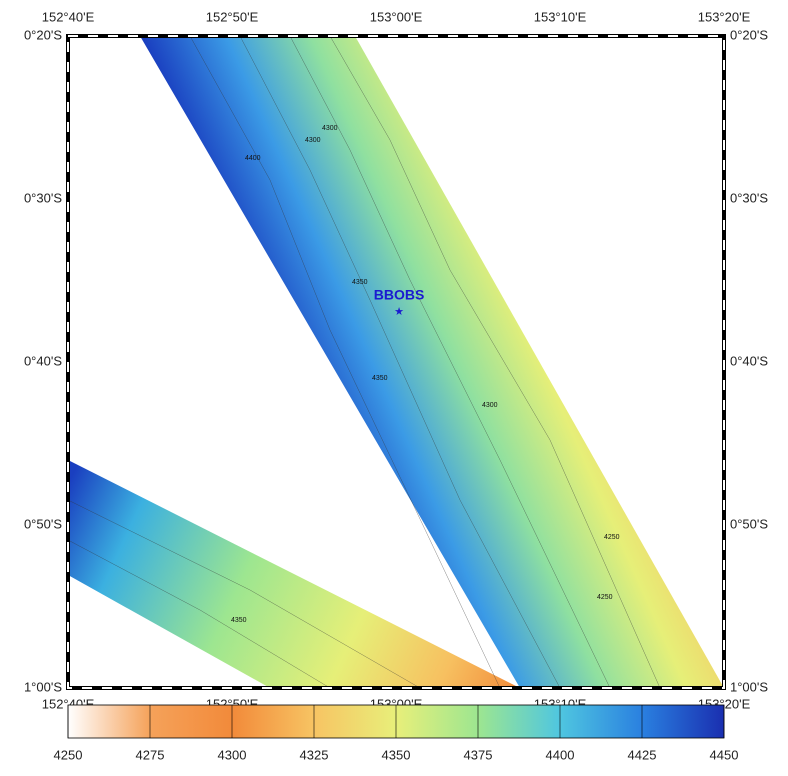 The image size is (788, 776). Describe the element at coordinates (150, 754) in the screenshot. I see `colorbar-tick-label: 4275` at that location.